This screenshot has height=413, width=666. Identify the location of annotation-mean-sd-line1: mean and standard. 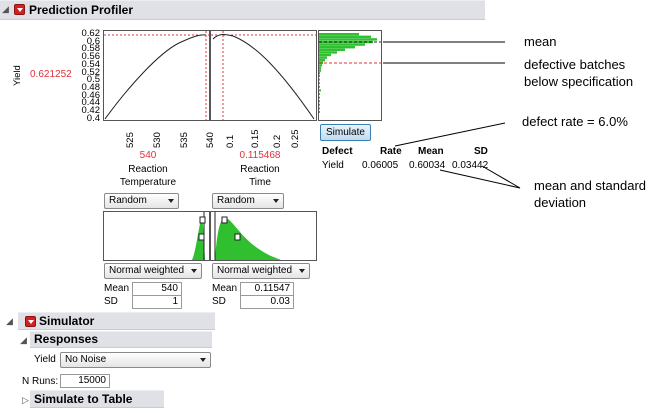
(590, 185).